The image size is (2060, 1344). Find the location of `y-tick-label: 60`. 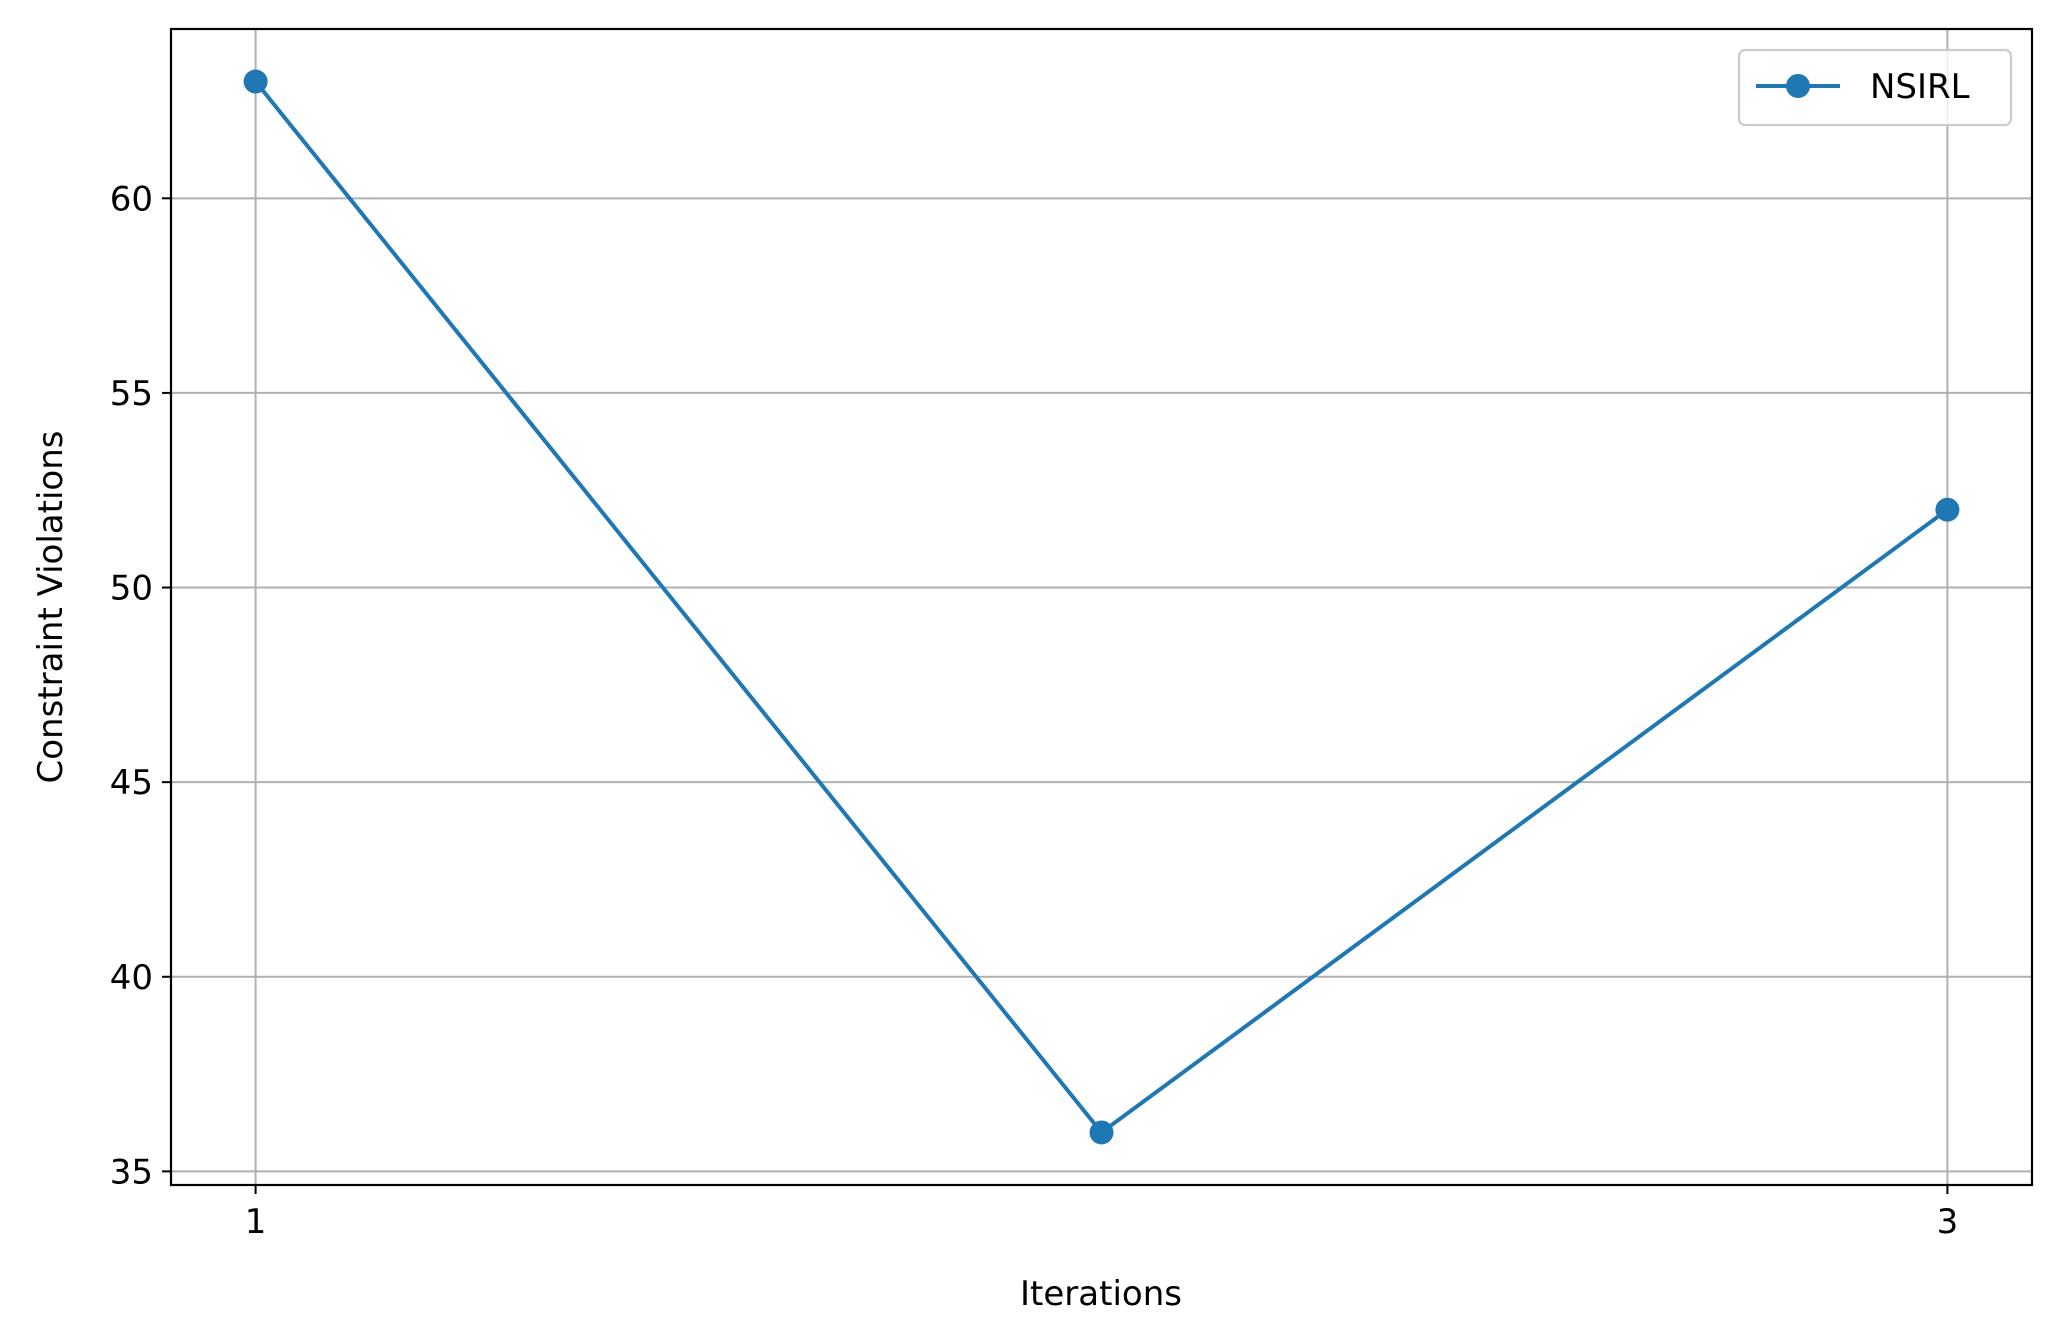

y-tick-label: 60 is located at coordinates (131, 199).